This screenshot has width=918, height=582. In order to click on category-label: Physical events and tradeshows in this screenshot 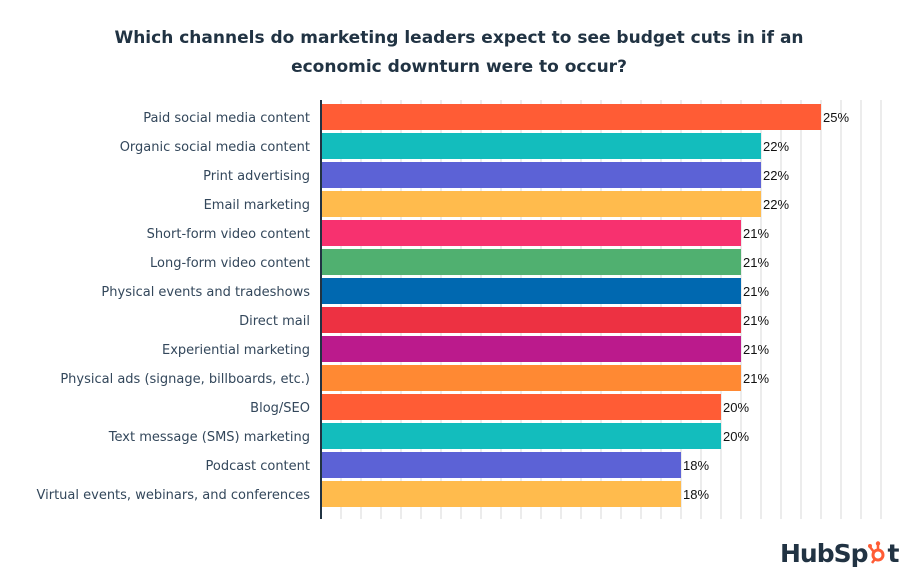, I will do `click(205, 292)`.